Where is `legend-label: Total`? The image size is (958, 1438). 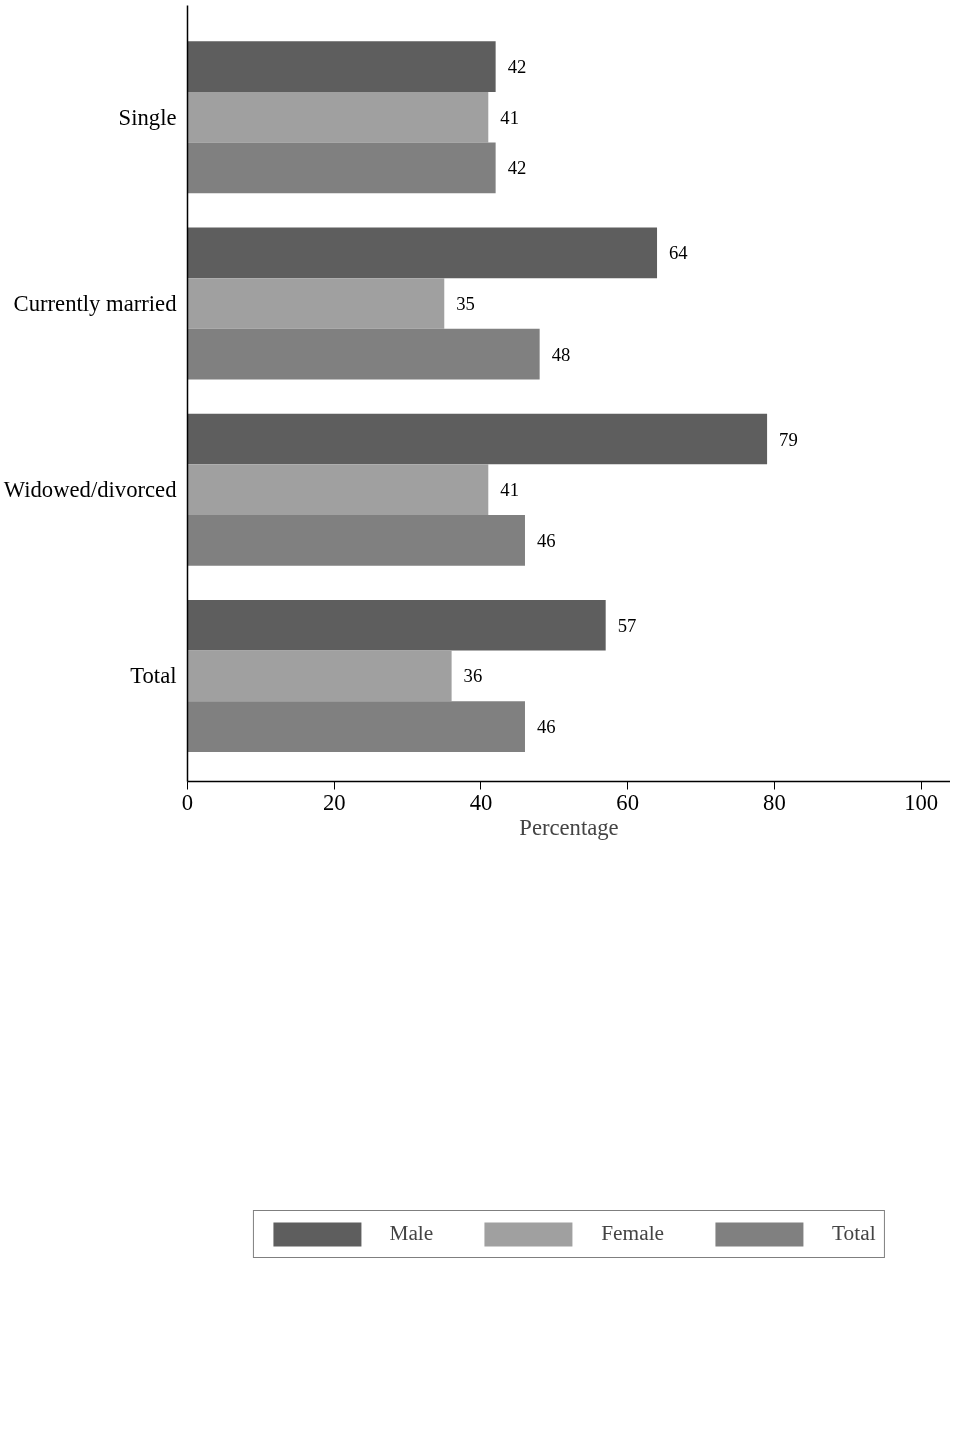
legend-label: Total is located at coordinates (854, 1233).